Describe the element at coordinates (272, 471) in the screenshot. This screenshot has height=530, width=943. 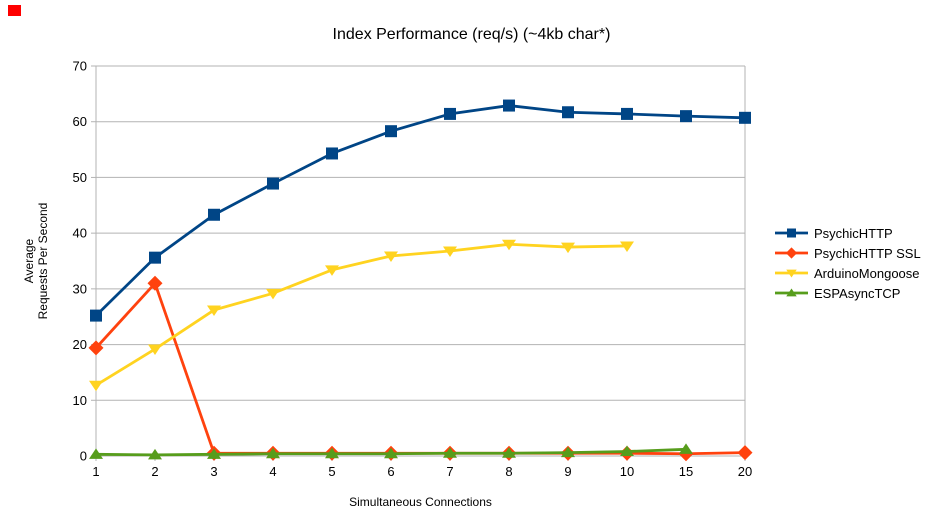
I see `x-tick-label: 4` at that location.